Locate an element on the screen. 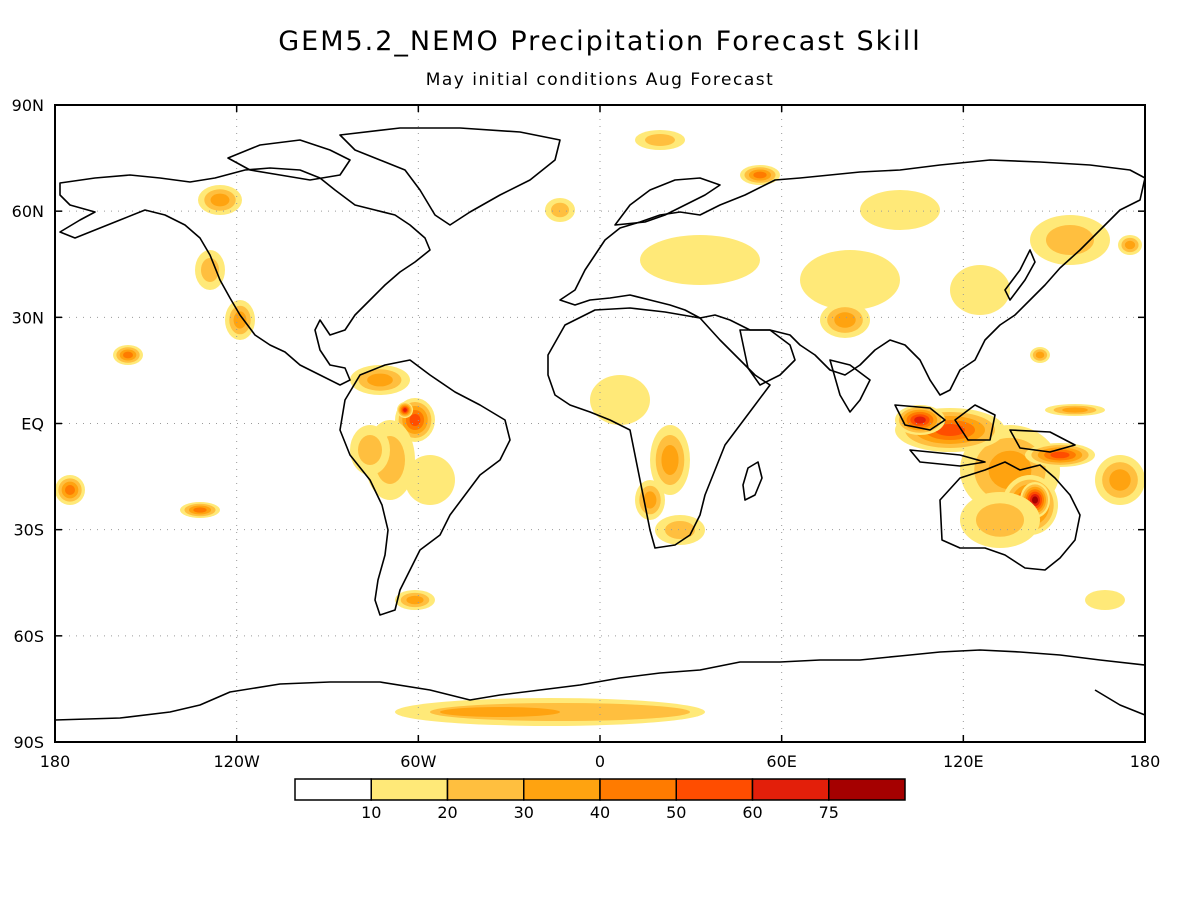  lon-label: 120W is located at coordinates (236, 761).